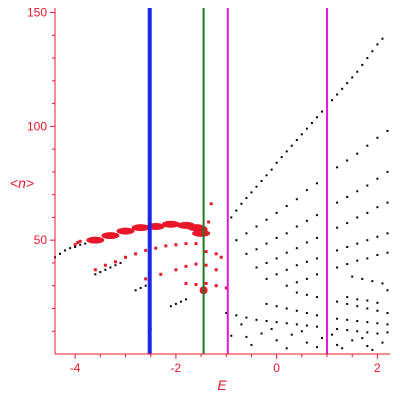 Image resolution: width=400 pixels, height=405 pixels. Describe the element at coordinates (276, 368) in the screenshot. I see `x-tick-label: 0` at that location.